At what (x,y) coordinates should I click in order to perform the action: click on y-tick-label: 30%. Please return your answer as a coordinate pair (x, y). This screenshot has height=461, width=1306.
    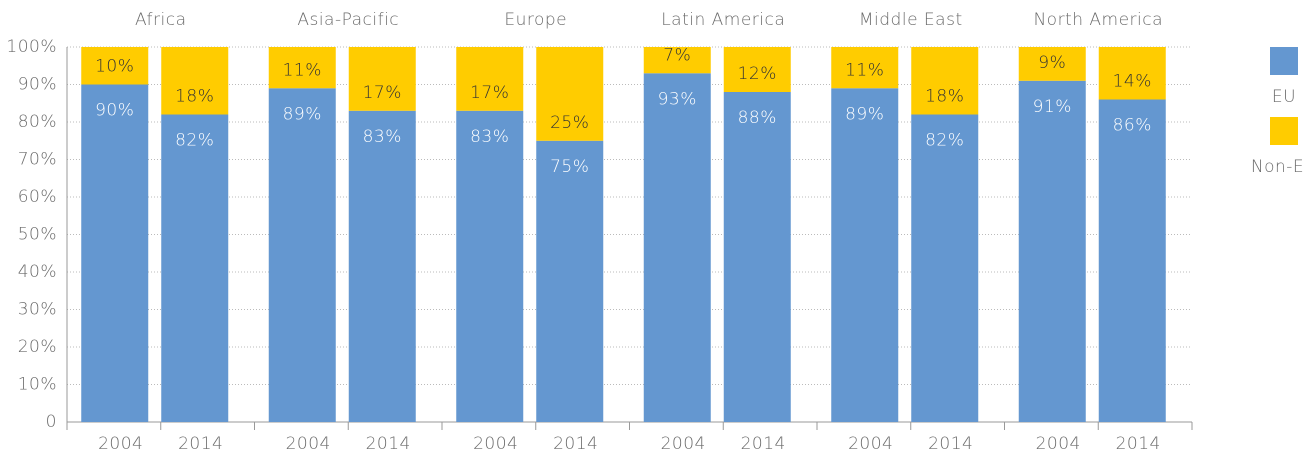
    Looking at the image, I should click on (37, 310).